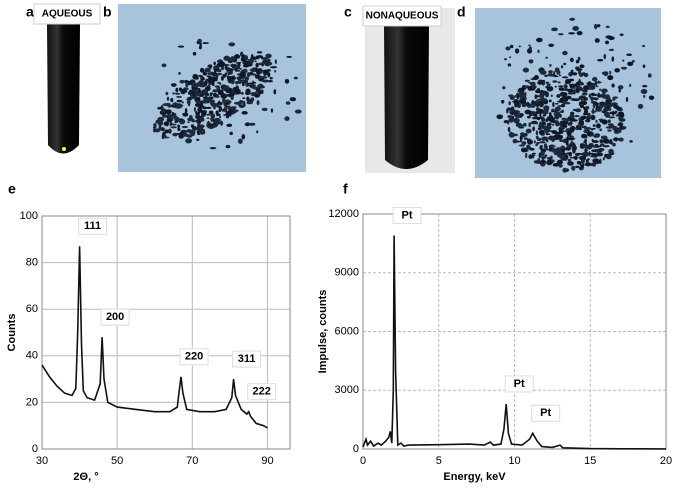  Describe the element at coordinates (247, 359) in the screenshot. I see `annotation: 311` at that location.